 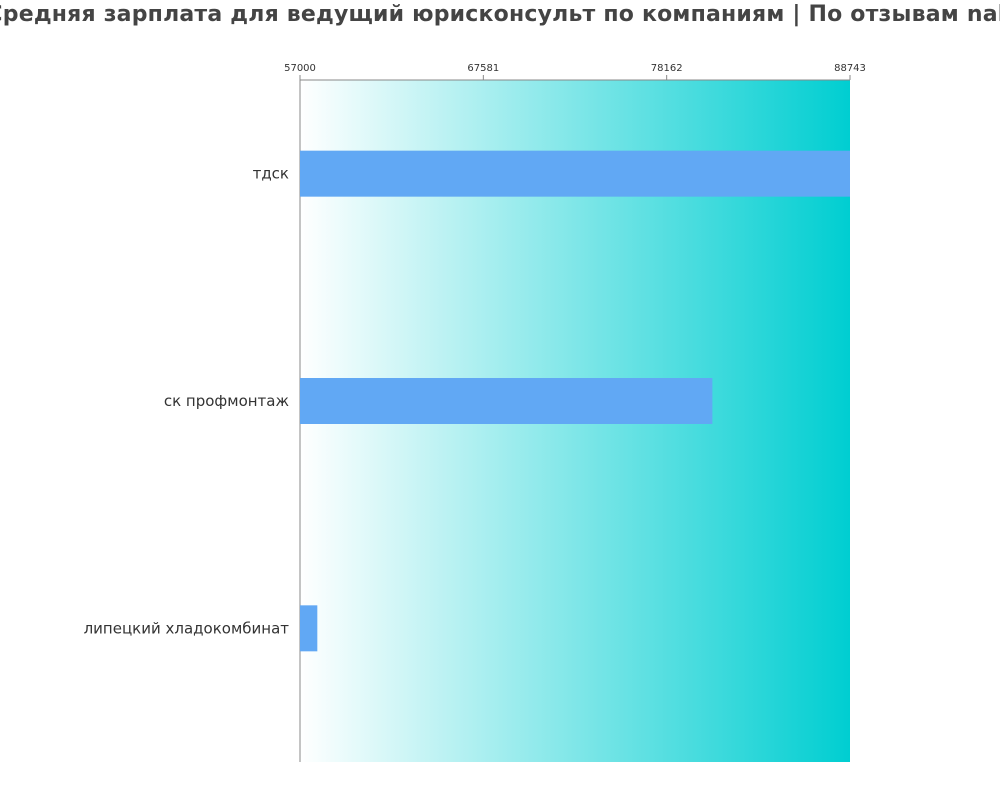 I want to click on category-labels: тдск ск профмонтаж липецкий хладокомбинат, so click(x=187, y=401).